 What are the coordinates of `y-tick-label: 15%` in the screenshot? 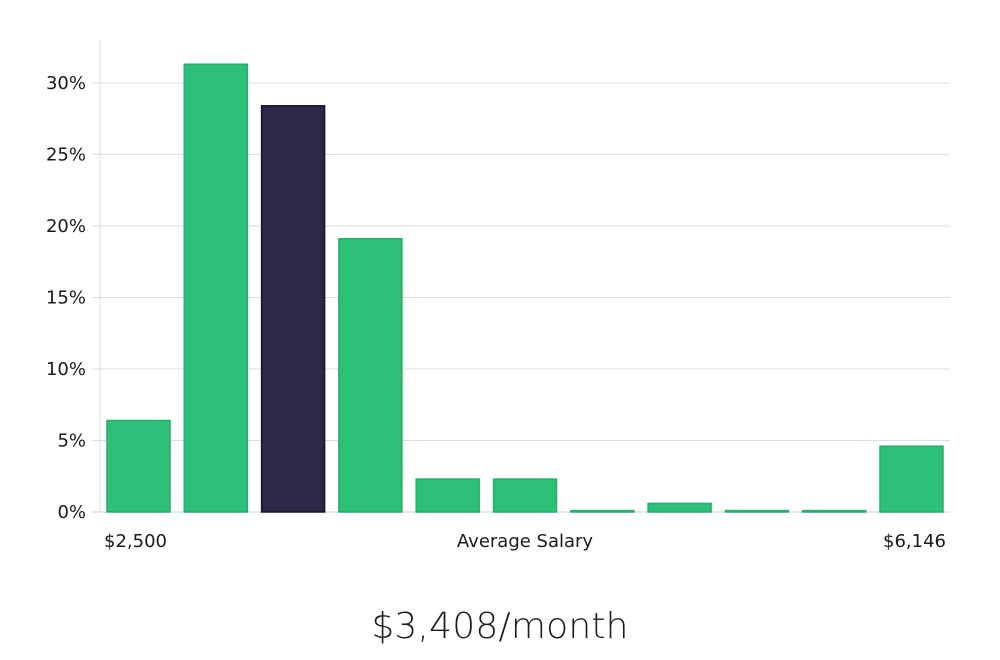 It's located at (66, 297).